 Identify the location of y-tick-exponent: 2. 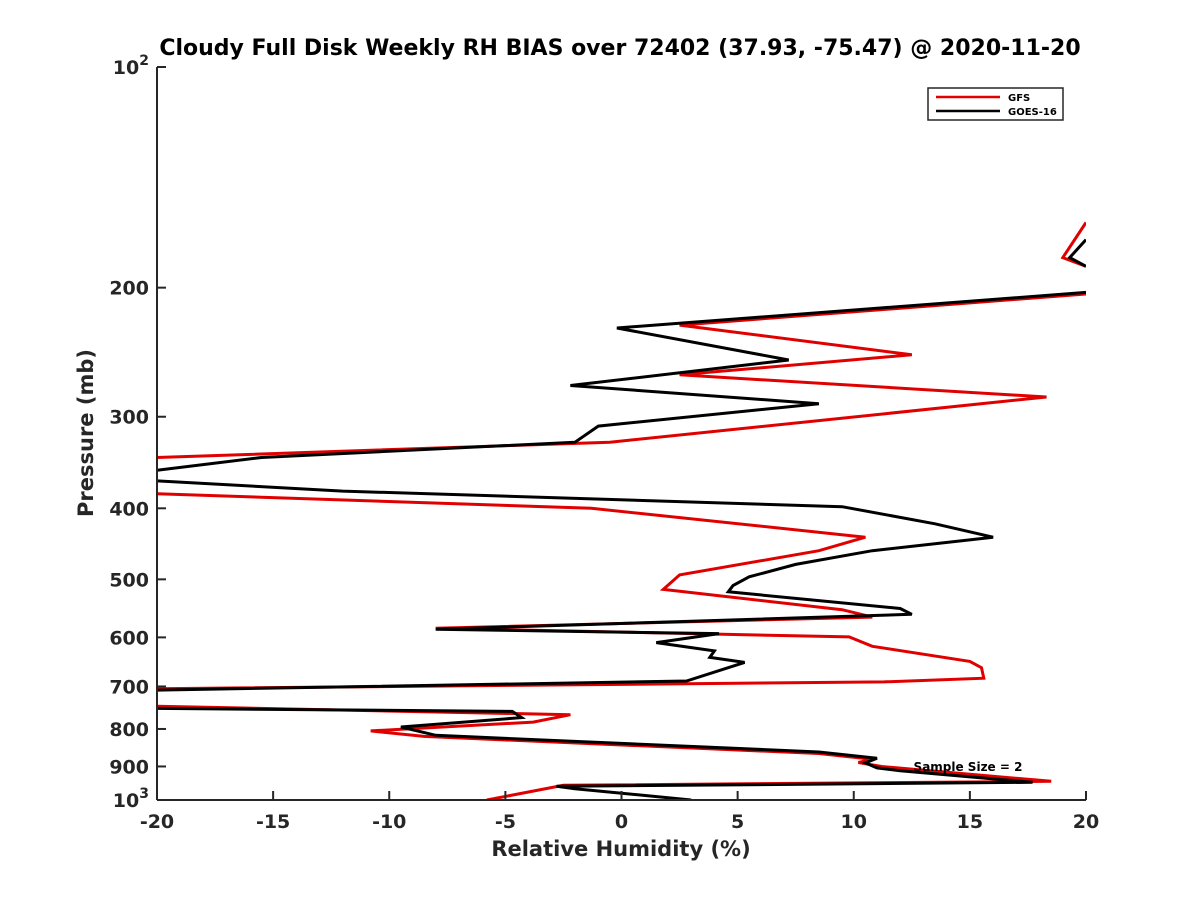
(144, 61).